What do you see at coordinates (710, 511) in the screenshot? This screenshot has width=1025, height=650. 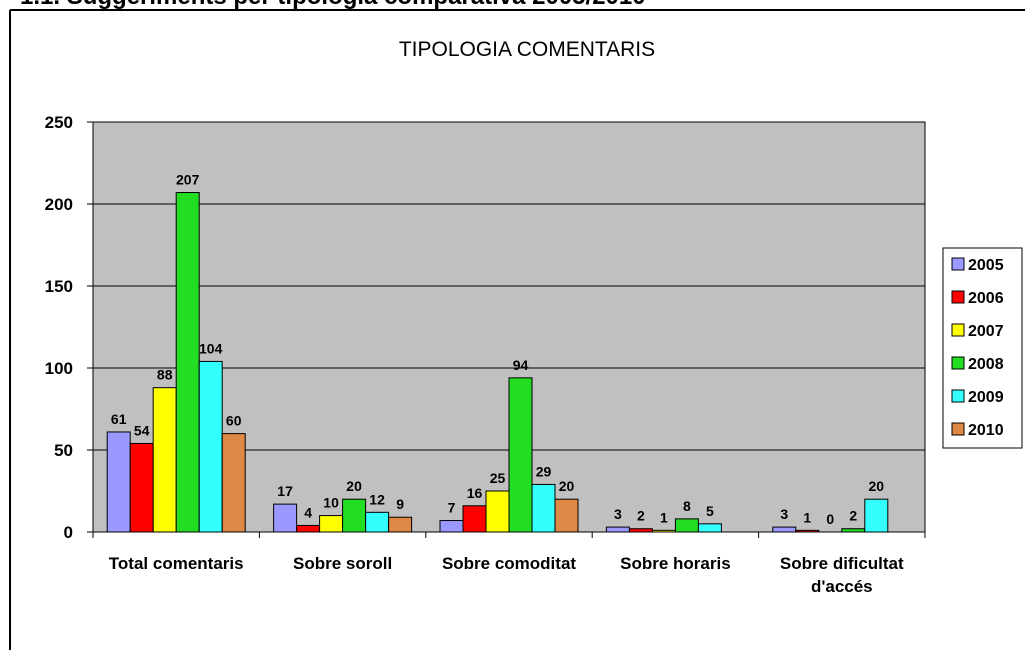 I see `data-label: 5` at bounding box center [710, 511].